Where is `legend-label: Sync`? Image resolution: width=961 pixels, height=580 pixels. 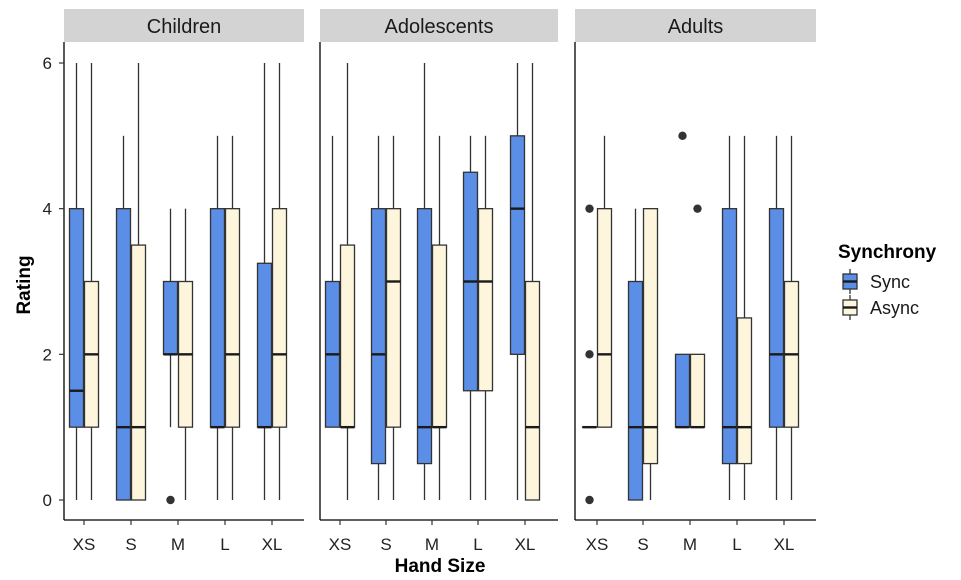
legend-label: Sync is located at coordinates (890, 282).